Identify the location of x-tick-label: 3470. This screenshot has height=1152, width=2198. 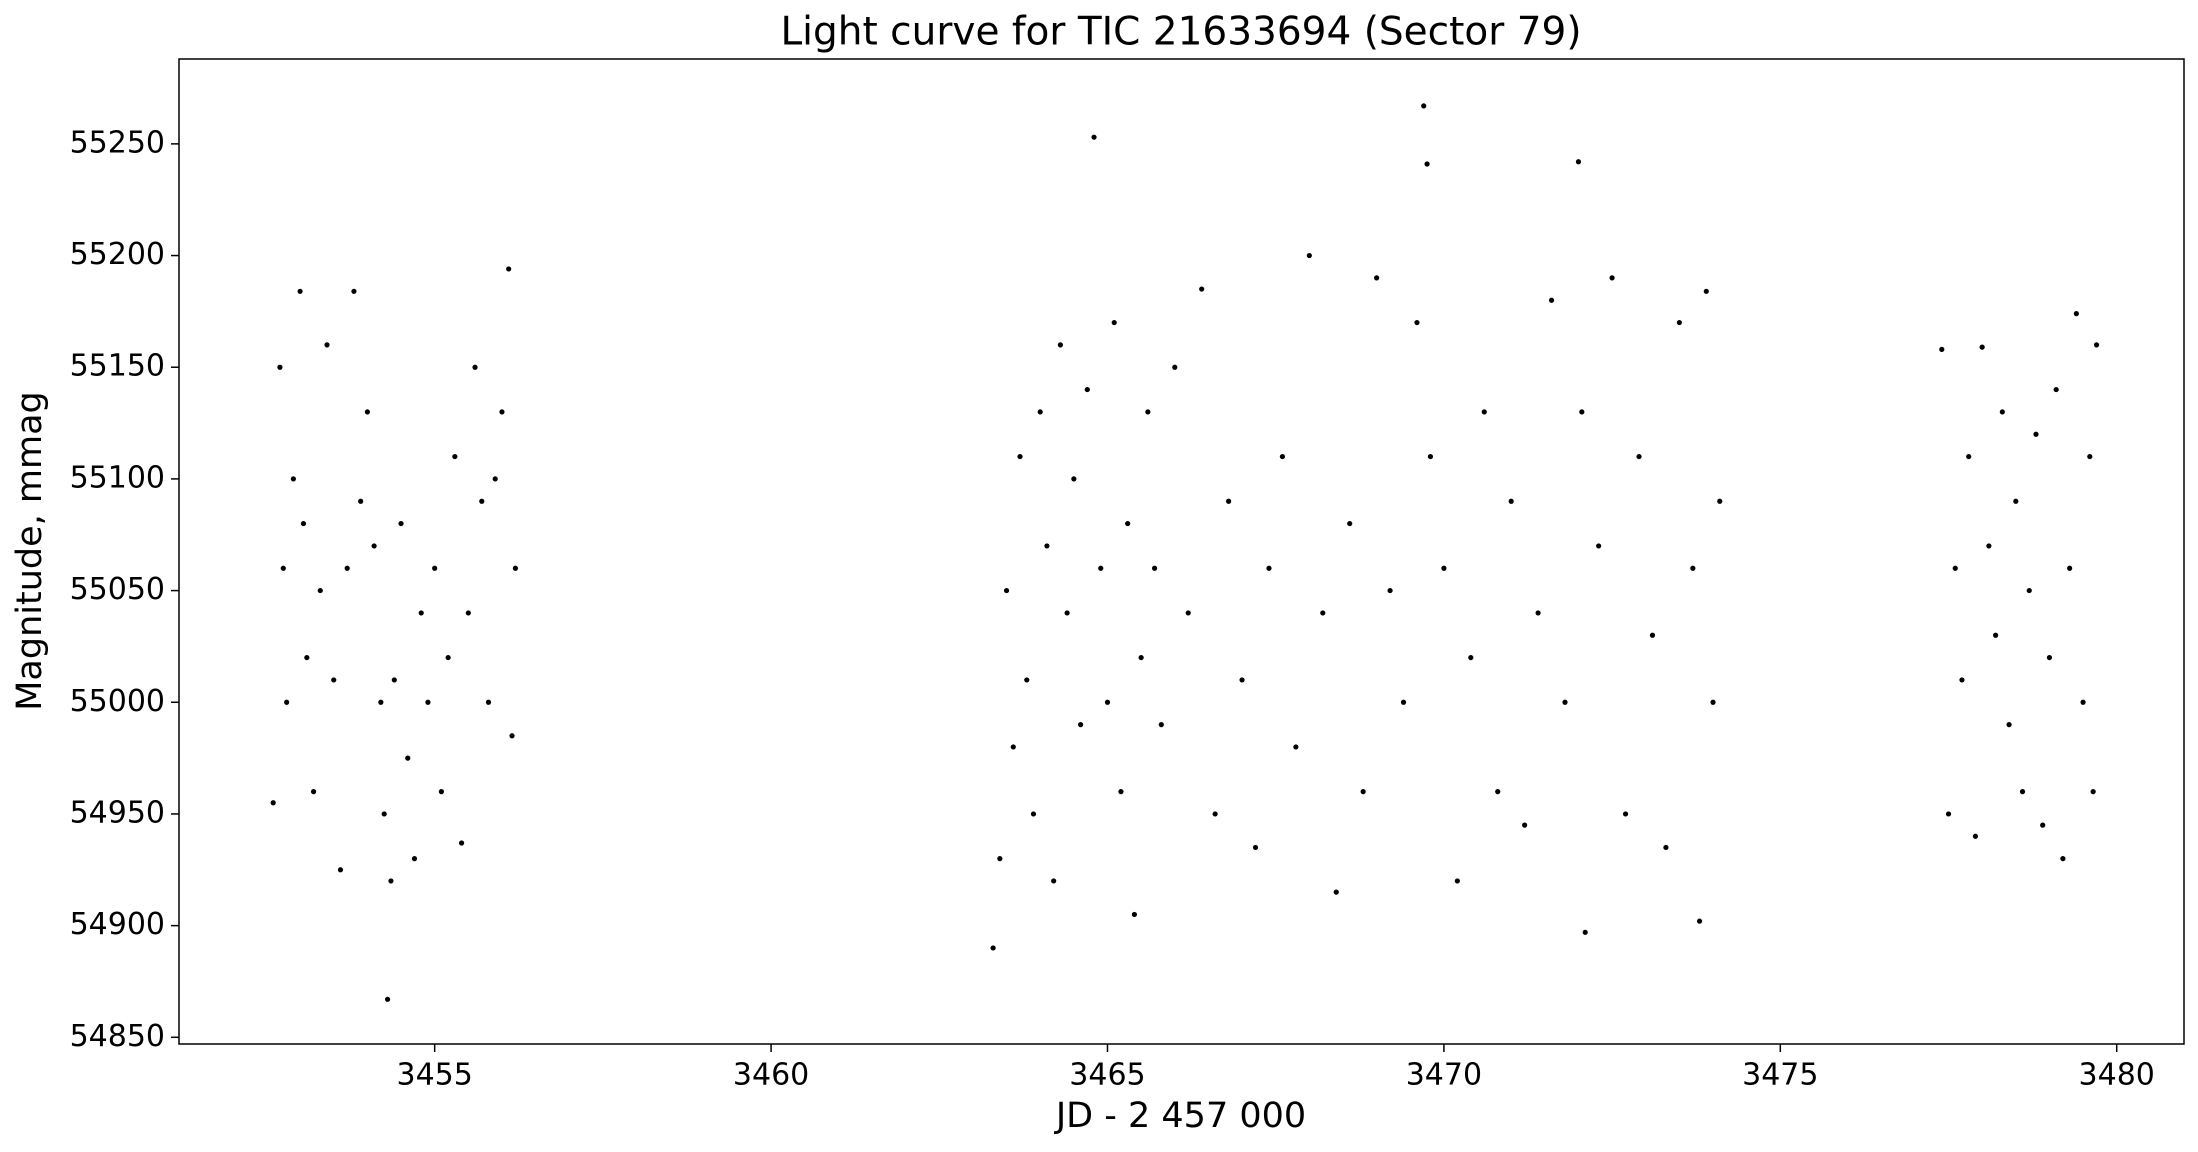
(1444, 1075).